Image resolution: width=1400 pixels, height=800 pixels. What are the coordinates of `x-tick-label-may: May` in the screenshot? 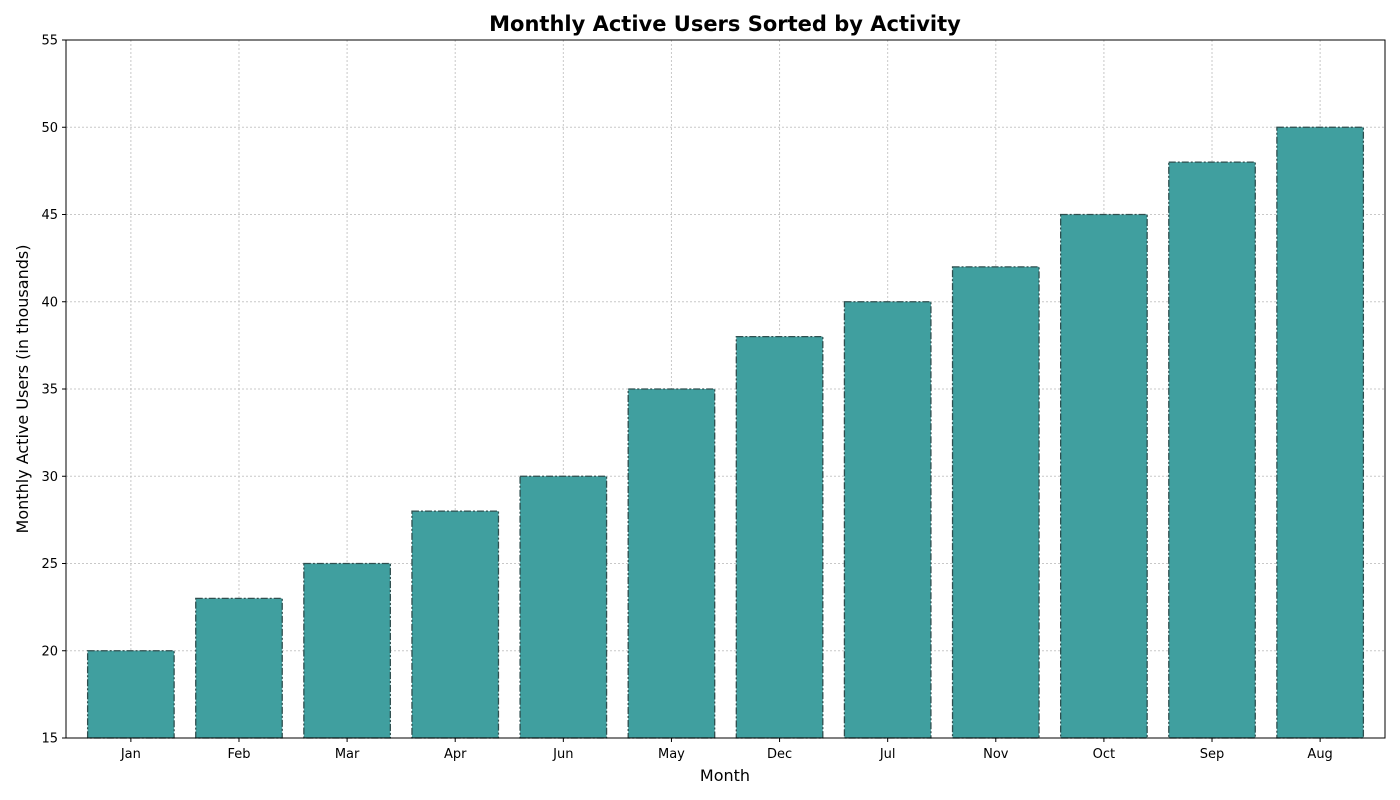 It's located at (671, 754).